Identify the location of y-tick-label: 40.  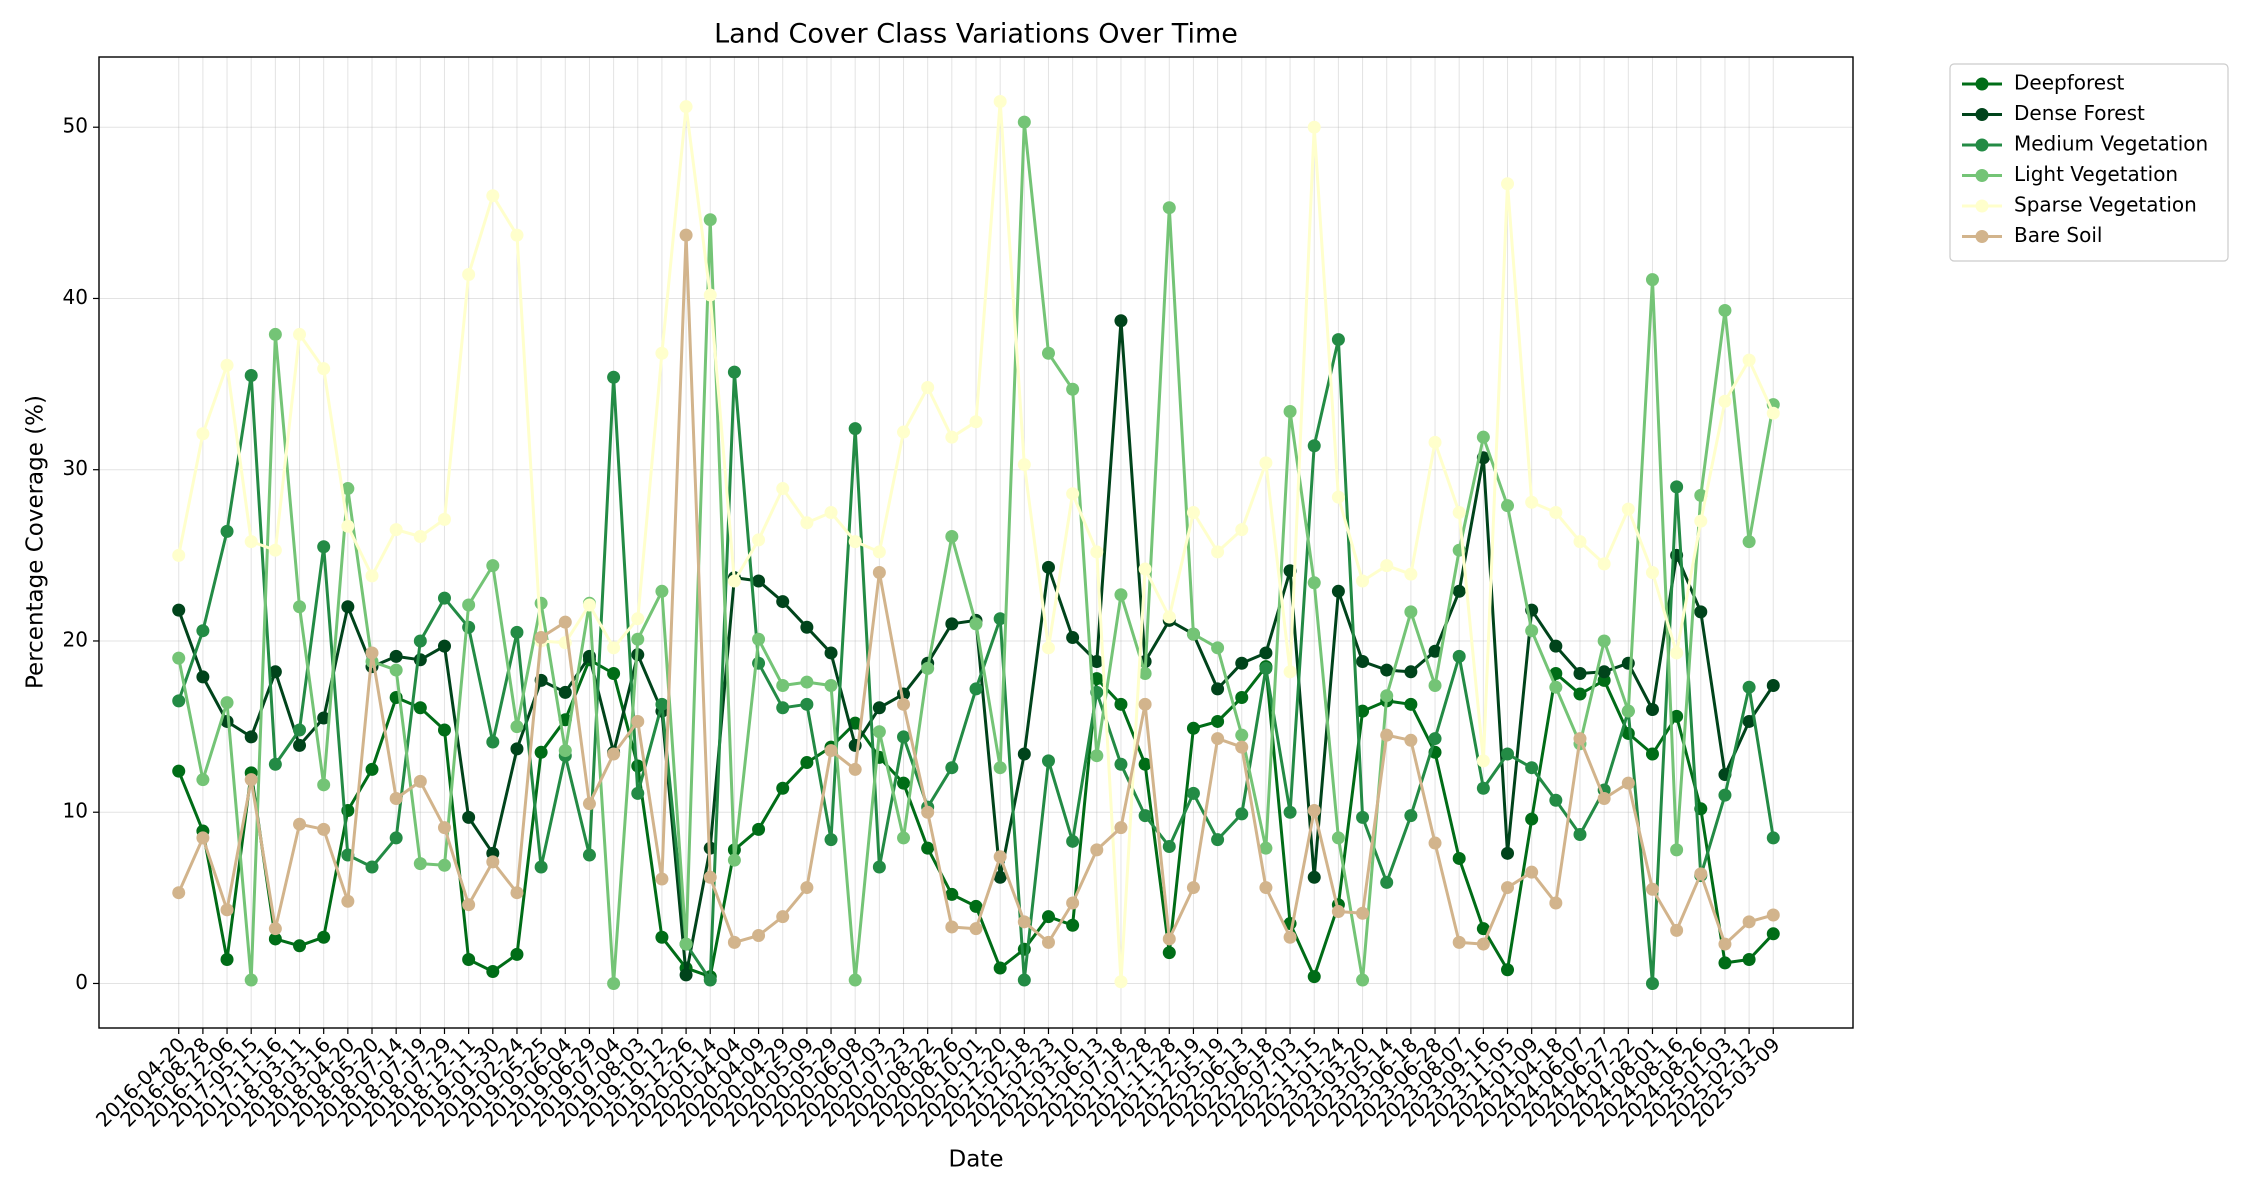
(75, 297).